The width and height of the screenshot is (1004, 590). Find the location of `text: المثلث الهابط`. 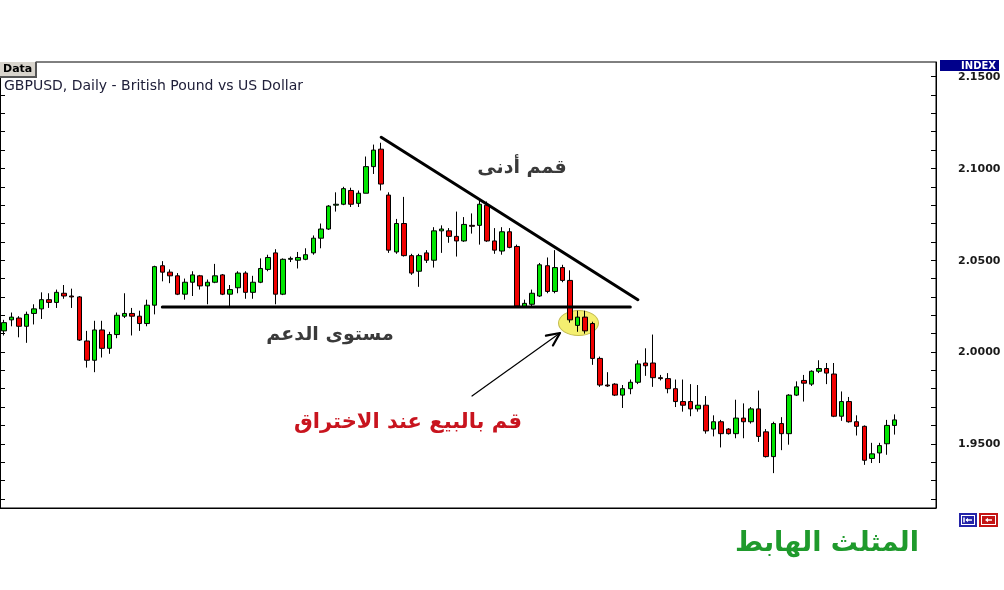

text: المثلث الهابط is located at coordinates (827, 541).